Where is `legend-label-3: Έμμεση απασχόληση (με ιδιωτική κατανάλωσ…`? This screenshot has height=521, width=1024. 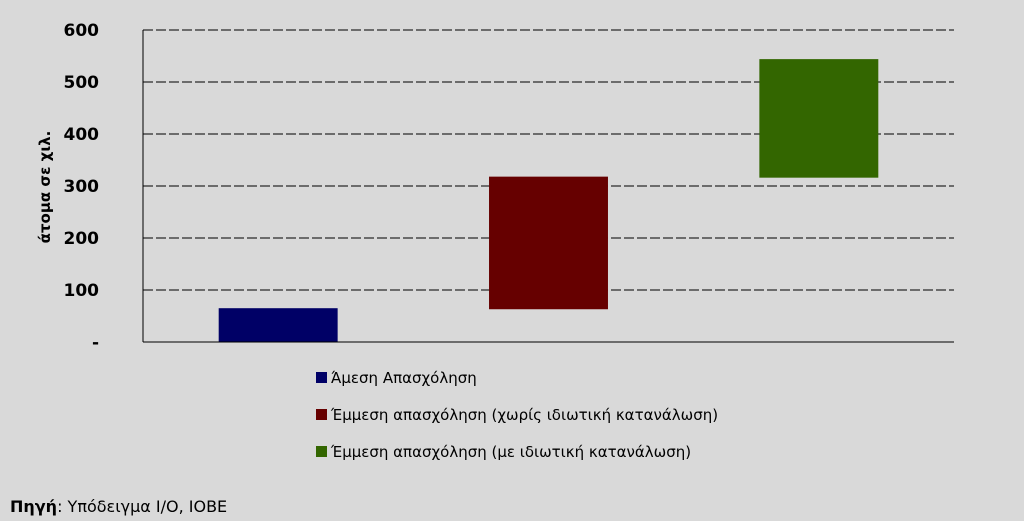 legend-label-3: Έμμεση απασχόληση (με ιδιωτική κατανάλωσ… is located at coordinates (510, 452).